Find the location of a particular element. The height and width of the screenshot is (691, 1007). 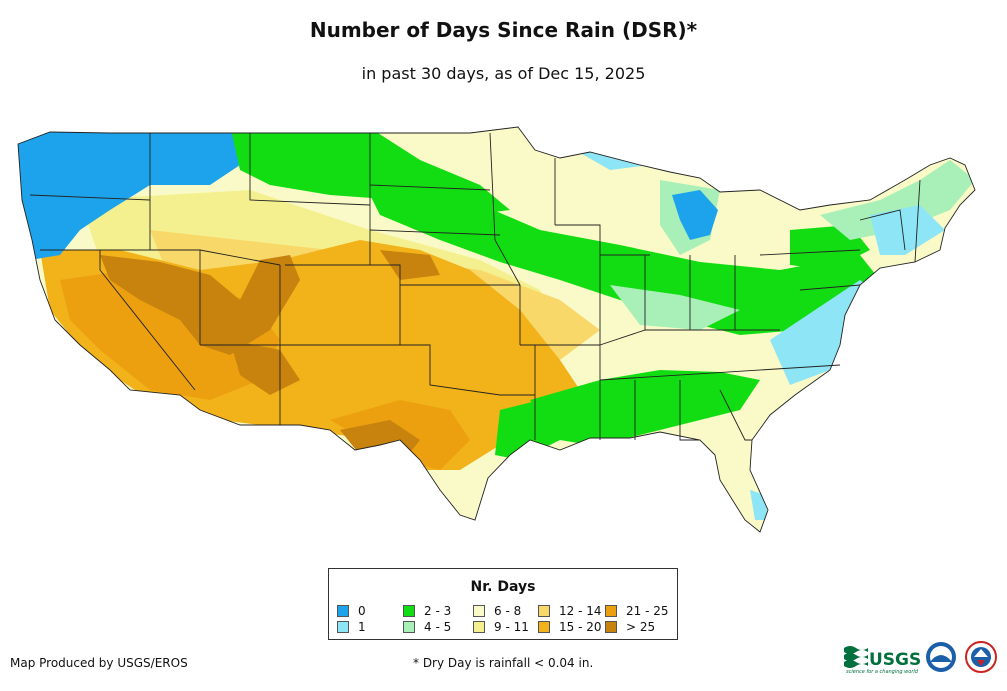

legend-label: 12 - 14 is located at coordinates (580, 611).